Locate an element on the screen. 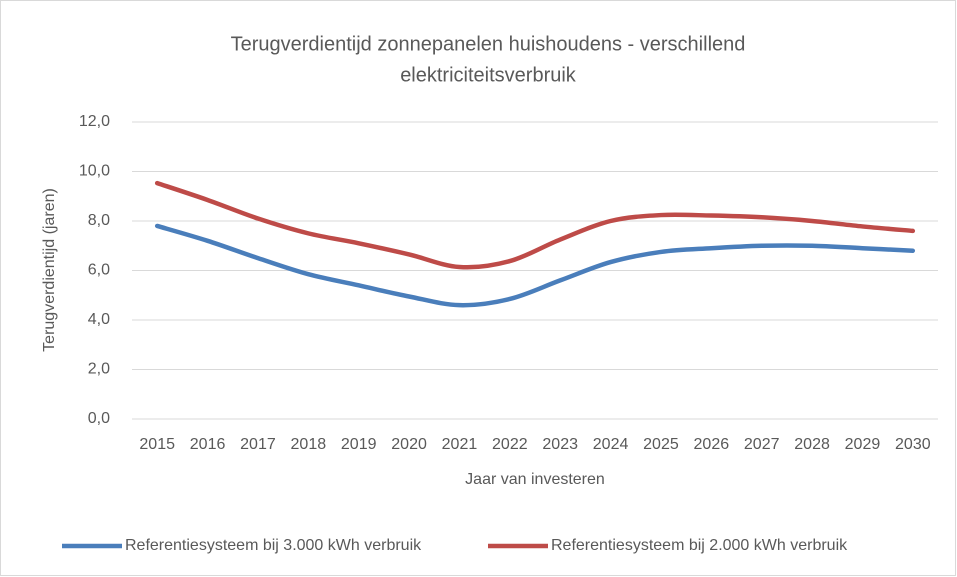 This screenshot has height=577, width=957. y-axis-title: Terugverdientijd (jaren) is located at coordinates (49, 270).